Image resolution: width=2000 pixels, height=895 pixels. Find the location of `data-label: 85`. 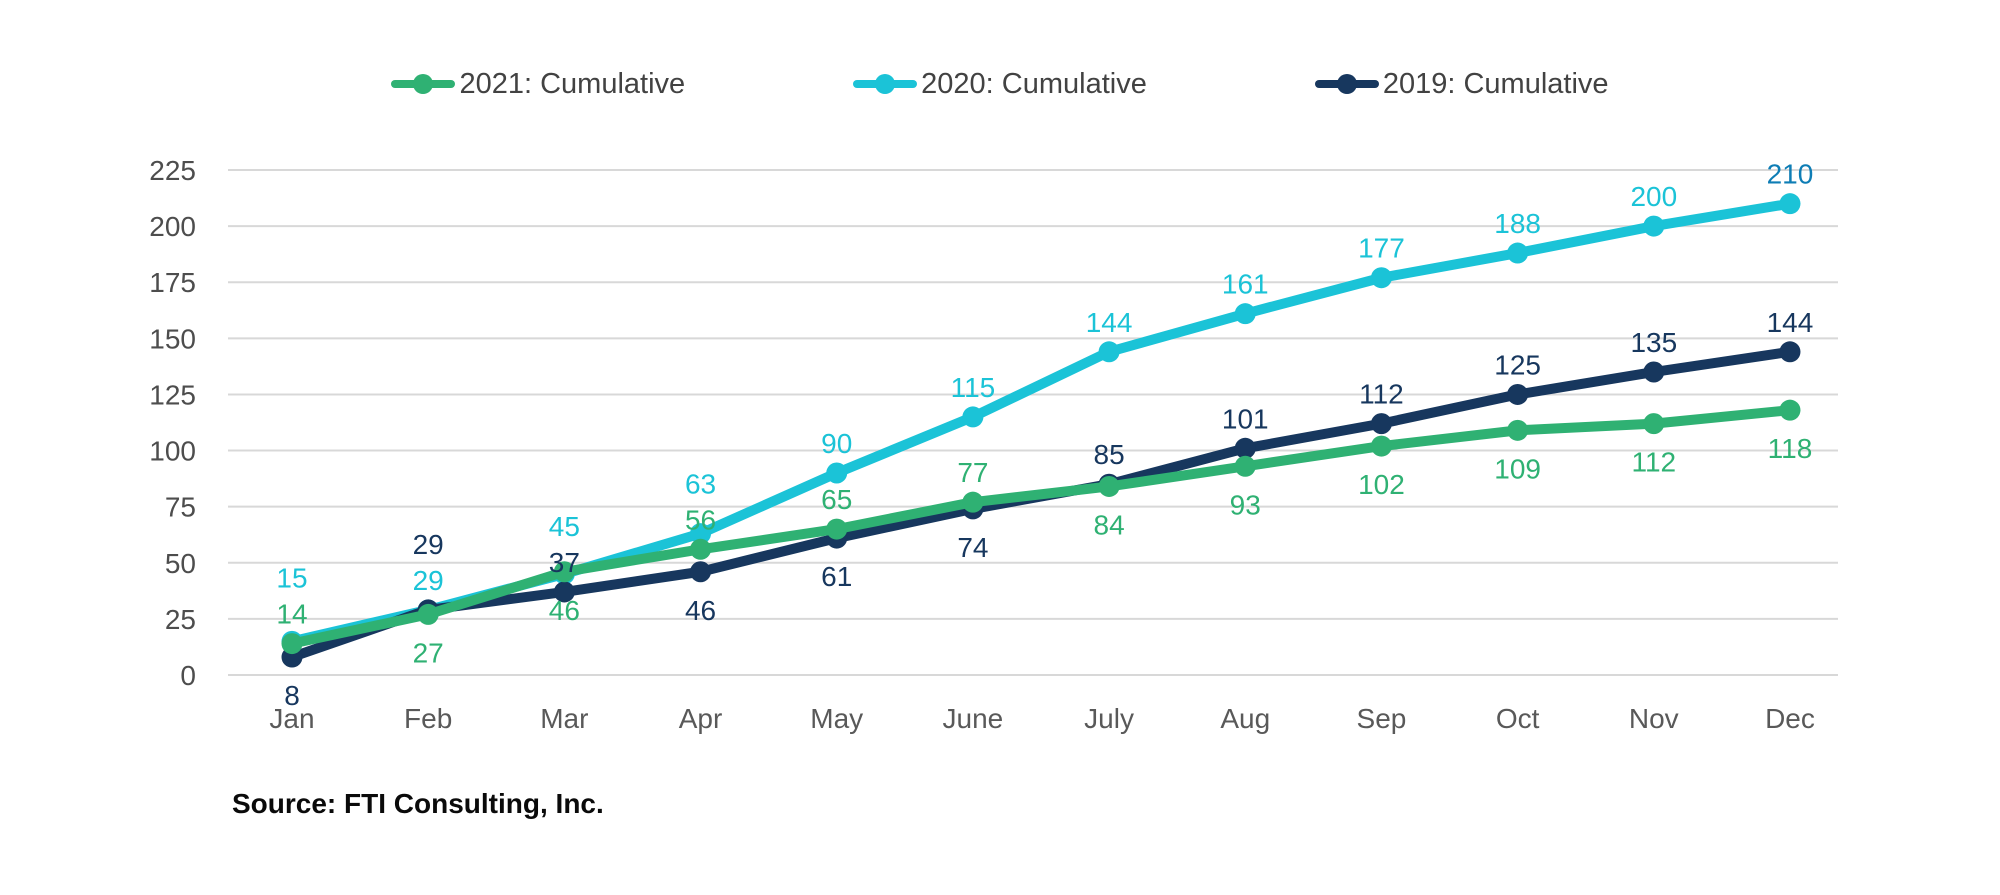

data-label: 85 is located at coordinates (1109, 454).